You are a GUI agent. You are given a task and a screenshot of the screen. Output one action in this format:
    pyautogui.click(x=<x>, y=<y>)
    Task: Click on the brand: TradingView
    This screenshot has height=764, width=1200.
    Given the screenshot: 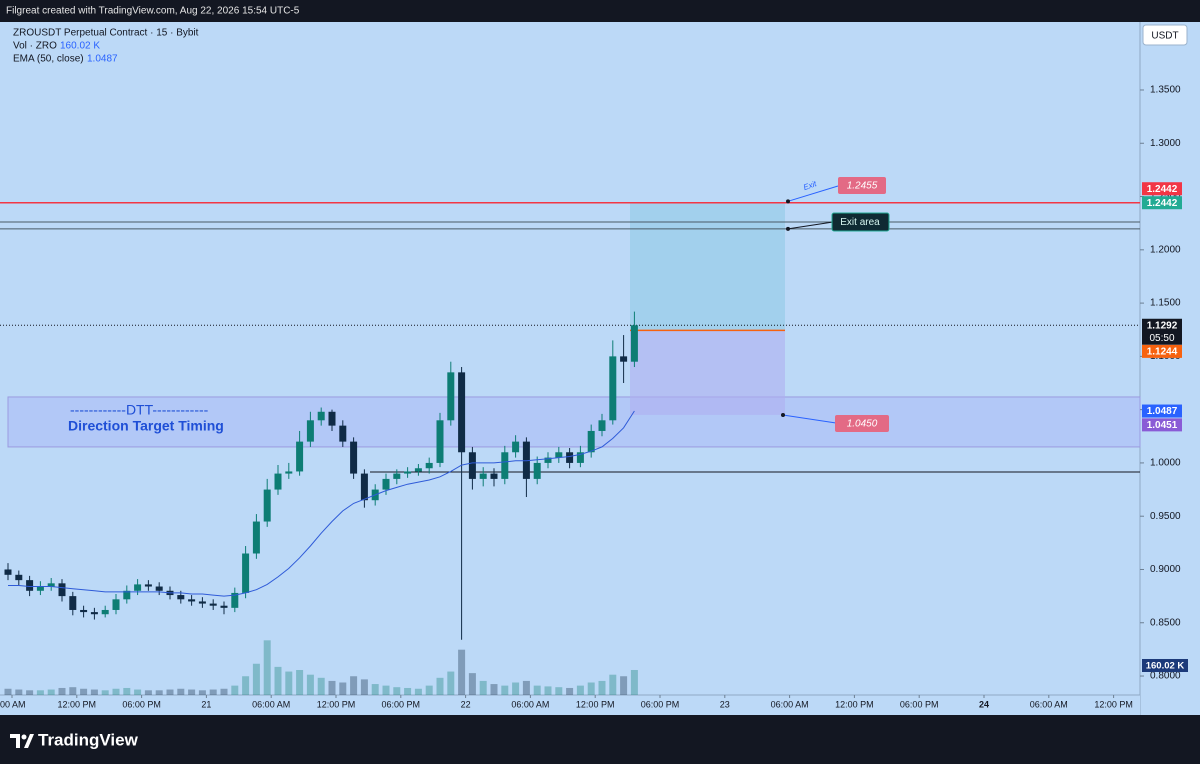 What is the action you would take?
    pyautogui.click(x=88, y=739)
    